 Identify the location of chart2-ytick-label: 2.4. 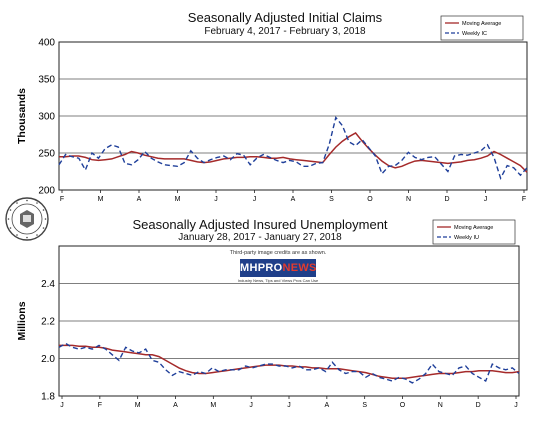
(48, 284).